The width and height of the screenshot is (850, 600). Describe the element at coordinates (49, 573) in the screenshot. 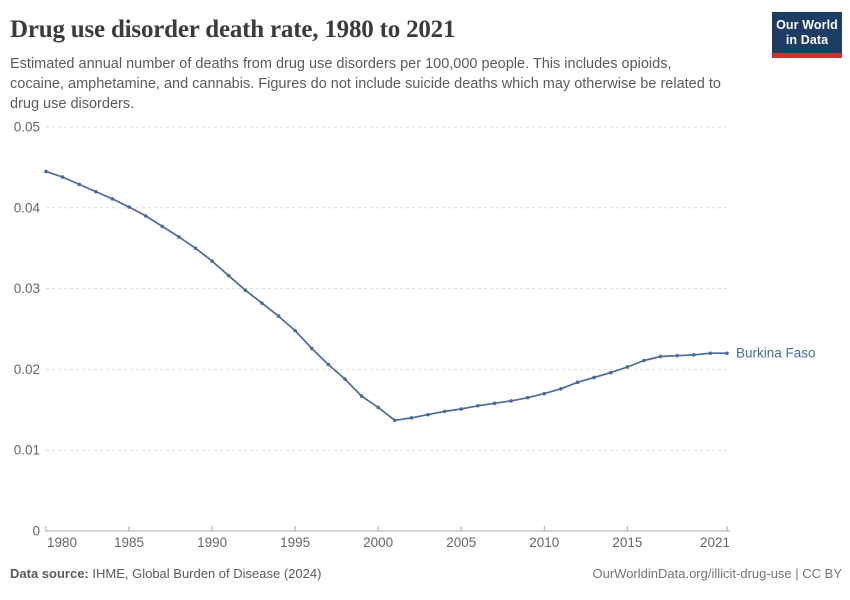

I see `data-source-label: Data source:` at that location.